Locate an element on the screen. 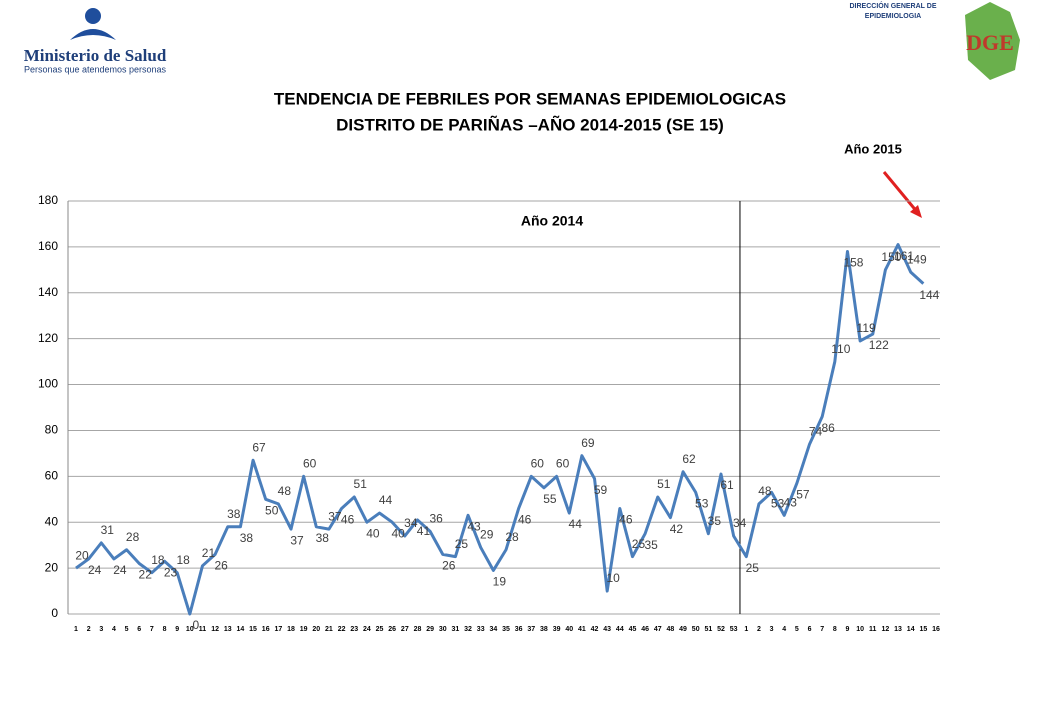 The height and width of the screenshot is (725, 1040). x-tick-label: 39 is located at coordinates (557, 629).